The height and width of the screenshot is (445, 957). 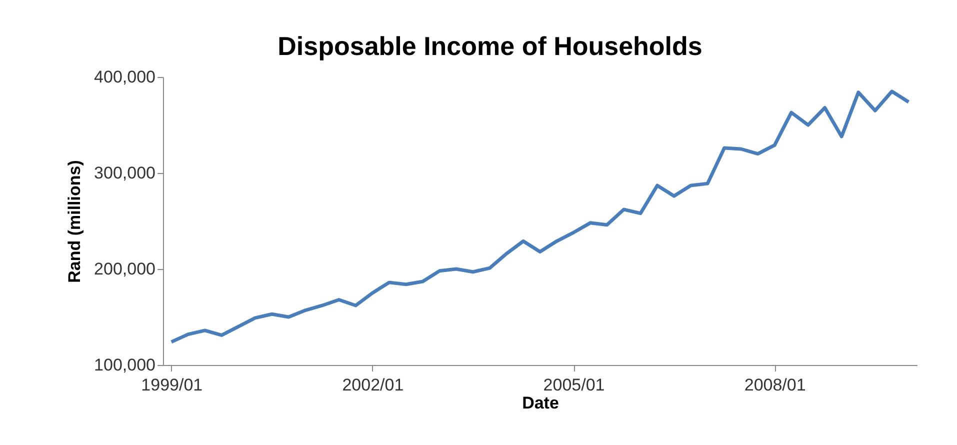 What do you see at coordinates (775, 385) in the screenshot?
I see `x-tick-label: 2008/01` at bounding box center [775, 385].